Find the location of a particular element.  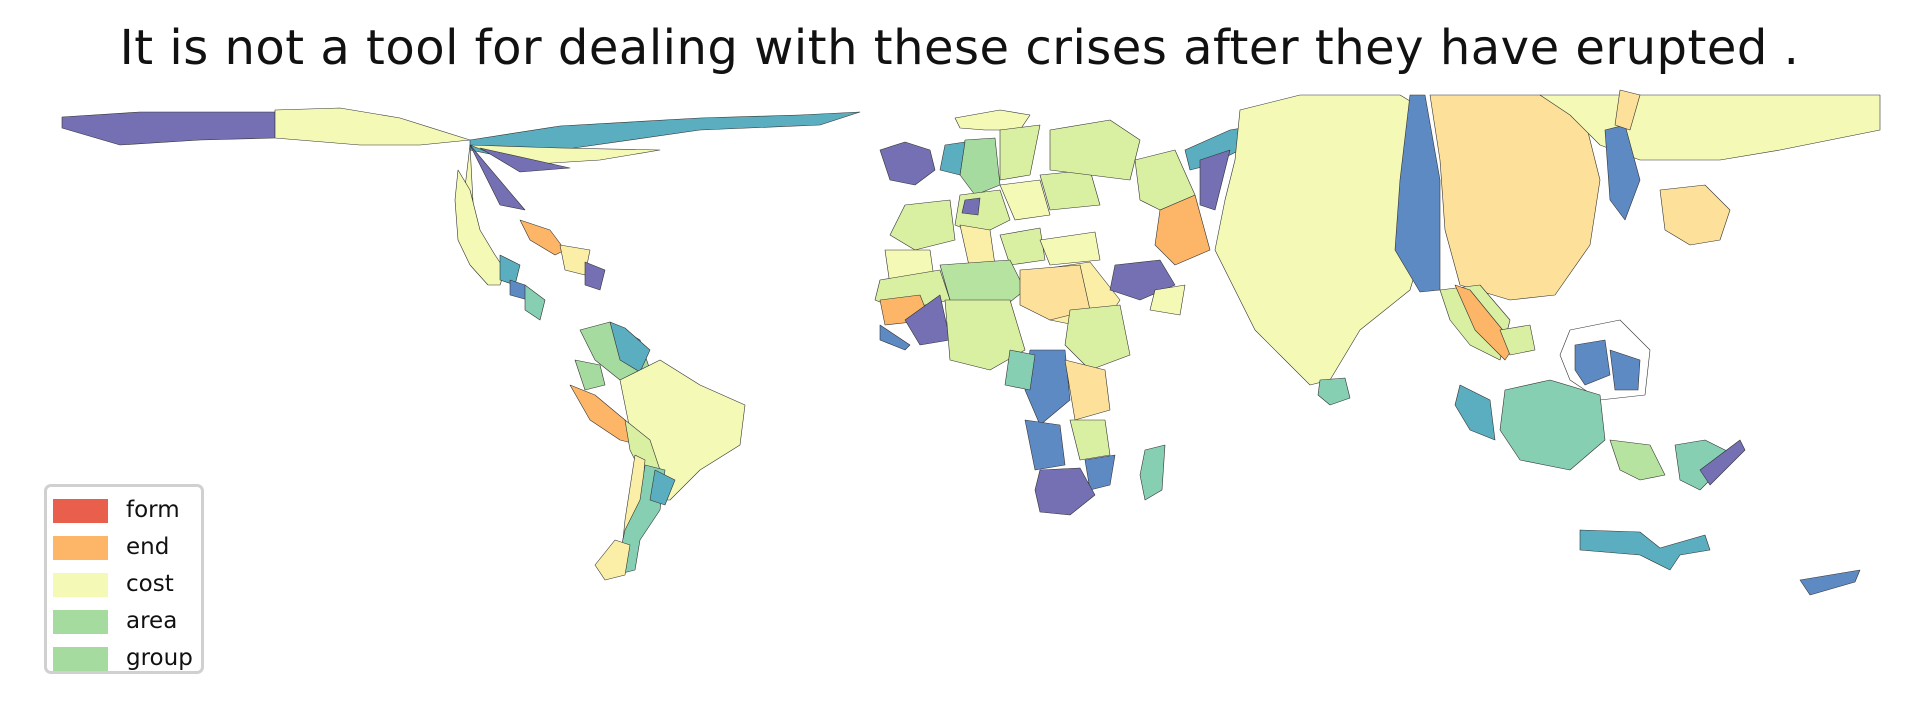

legend-label-form: form is located at coordinates (153, 510).